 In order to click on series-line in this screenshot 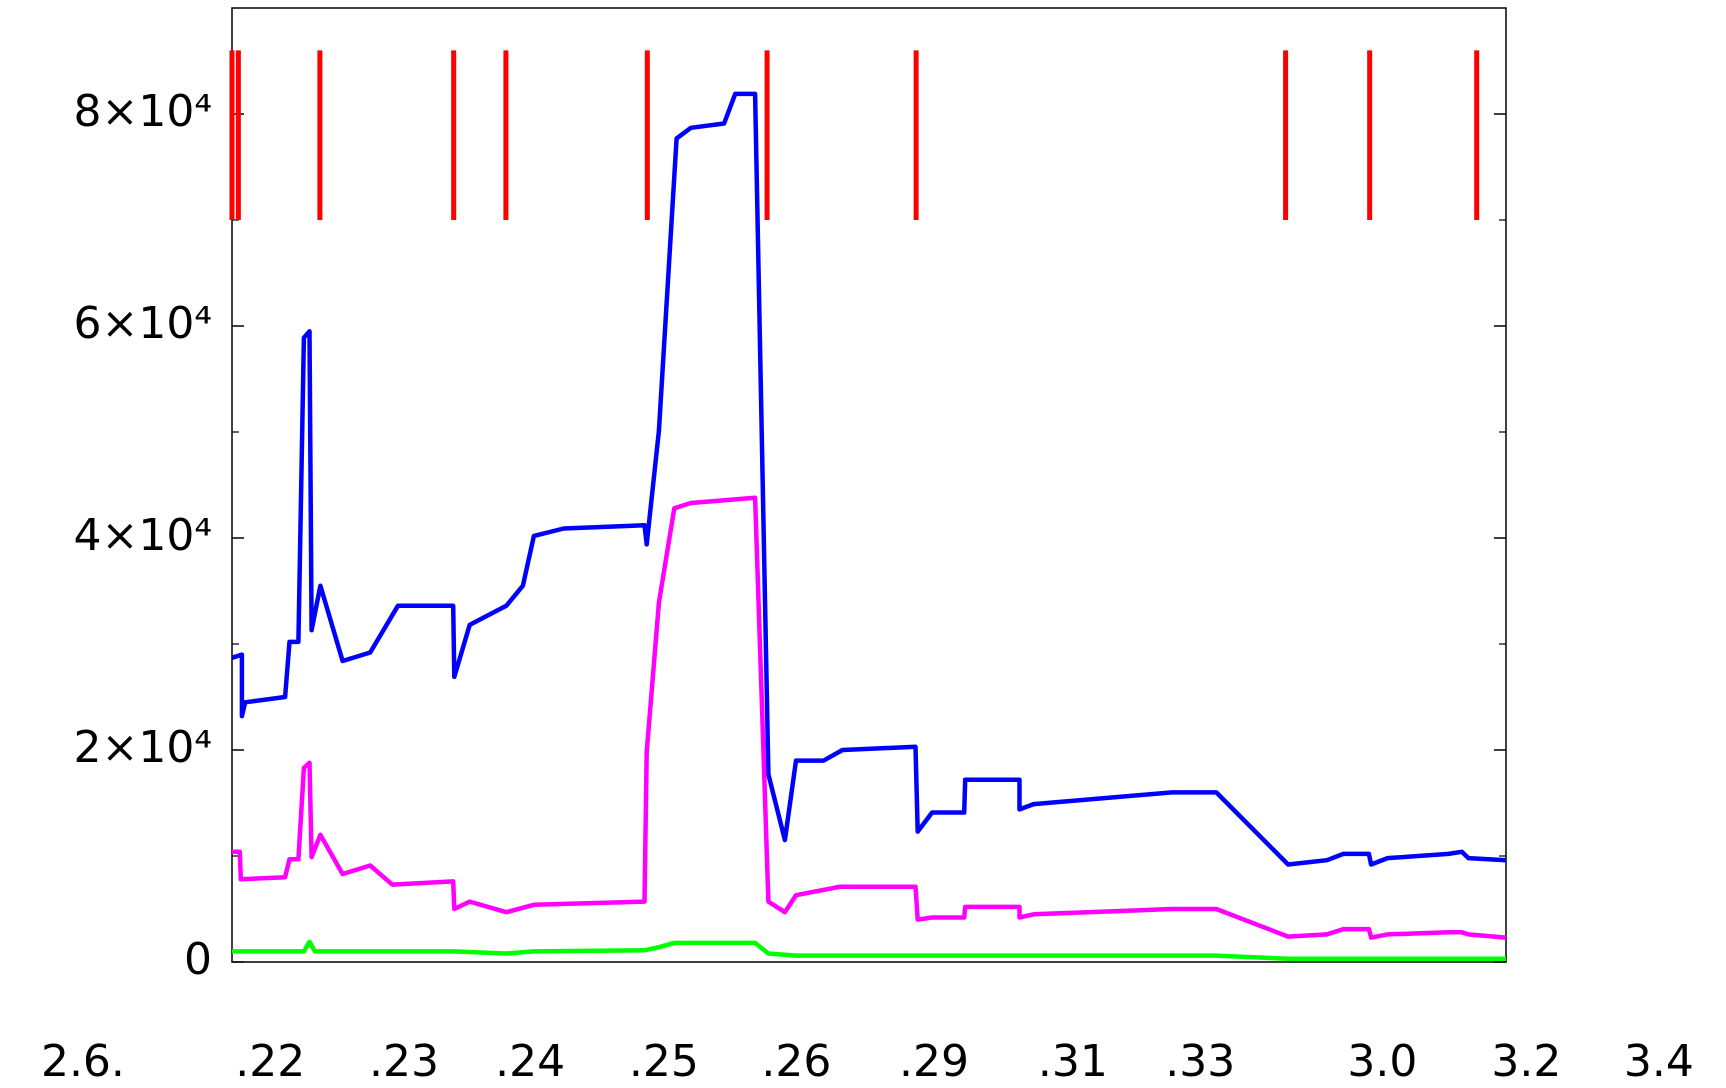, I will do `click(869, 950)`.